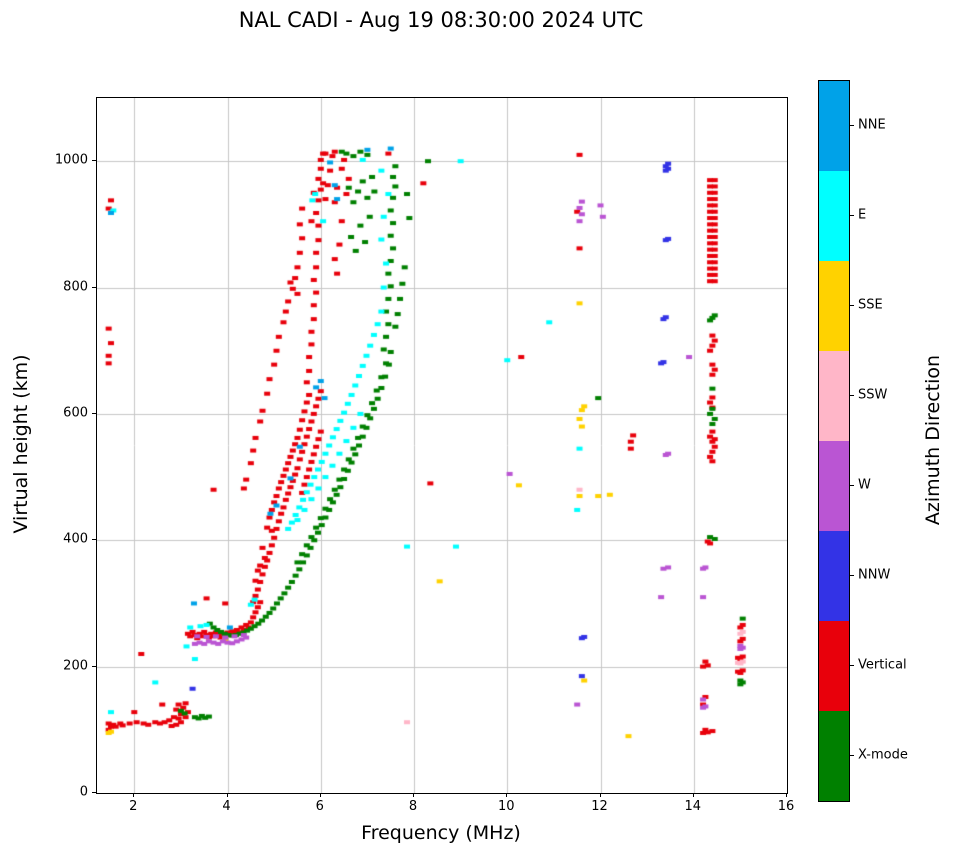 This screenshot has width=958, height=857. I want to click on colorbar-segment-w, so click(834, 486).